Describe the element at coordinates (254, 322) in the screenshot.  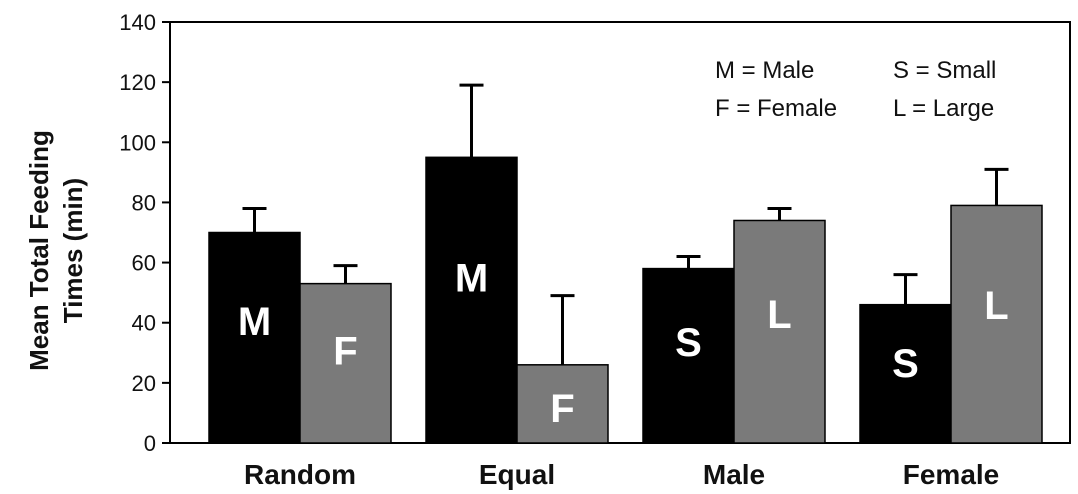
I see `bar-label-random-1: M` at that location.